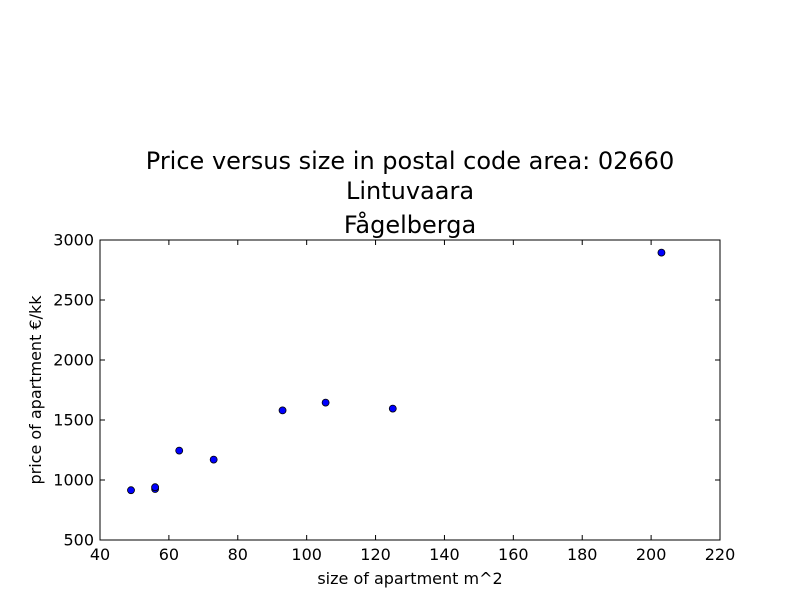  I want to click on y-tick-label: 2500, so click(73, 300).